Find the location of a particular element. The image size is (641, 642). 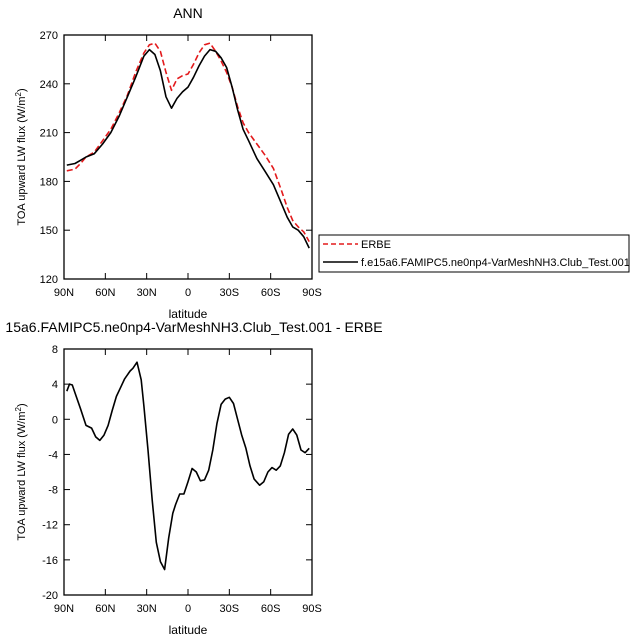

legend-box is located at coordinates (474, 253).